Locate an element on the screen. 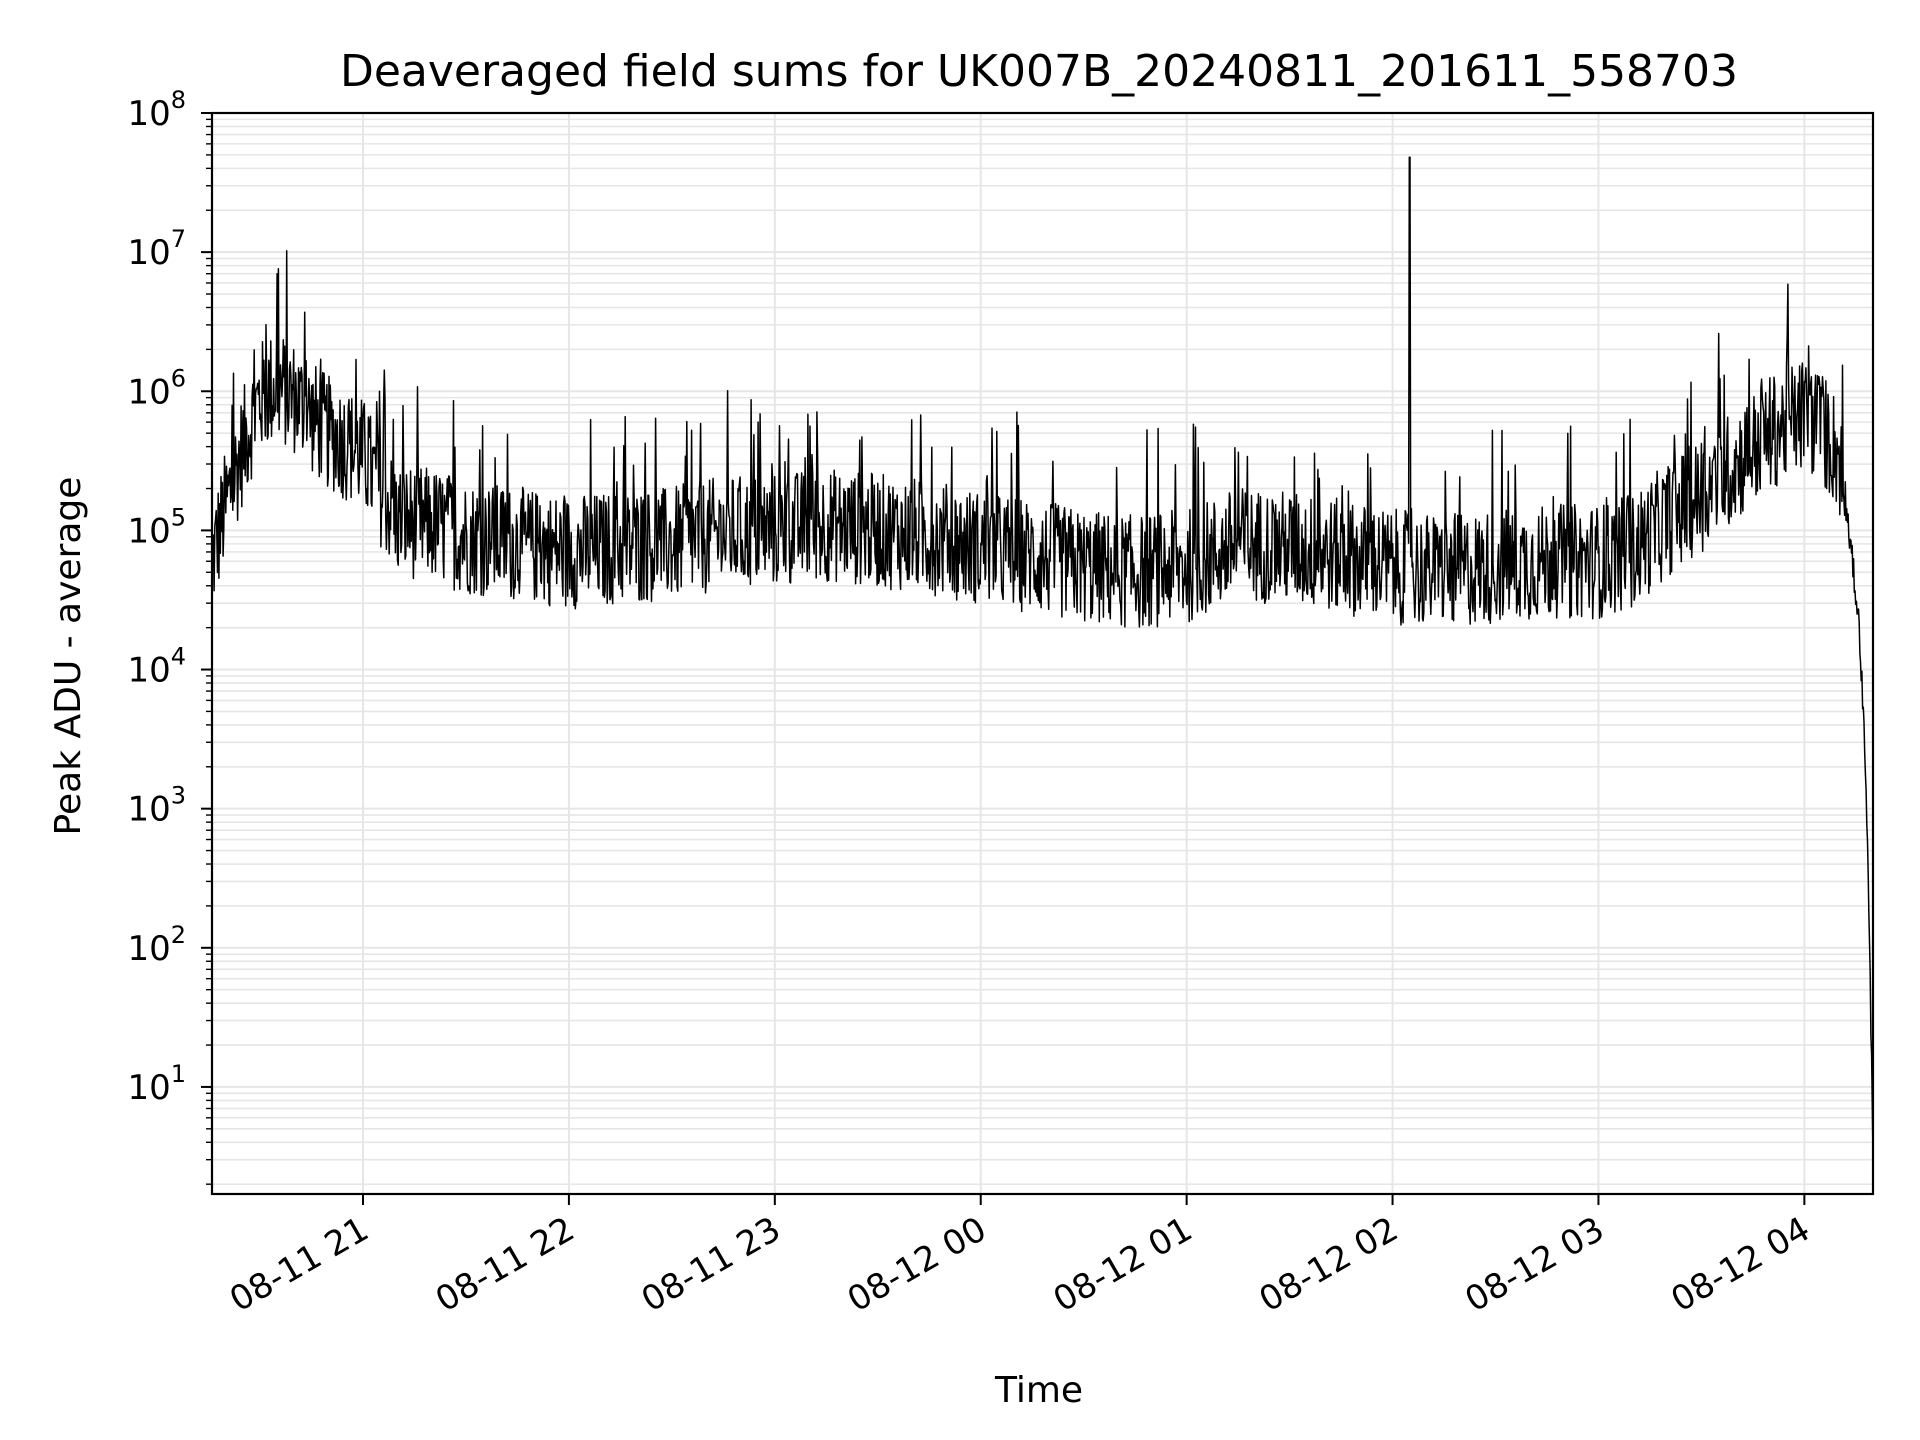 The height and width of the screenshot is (1440, 1920). x-axis-title: Time is located at coordinates (1038, 1390).